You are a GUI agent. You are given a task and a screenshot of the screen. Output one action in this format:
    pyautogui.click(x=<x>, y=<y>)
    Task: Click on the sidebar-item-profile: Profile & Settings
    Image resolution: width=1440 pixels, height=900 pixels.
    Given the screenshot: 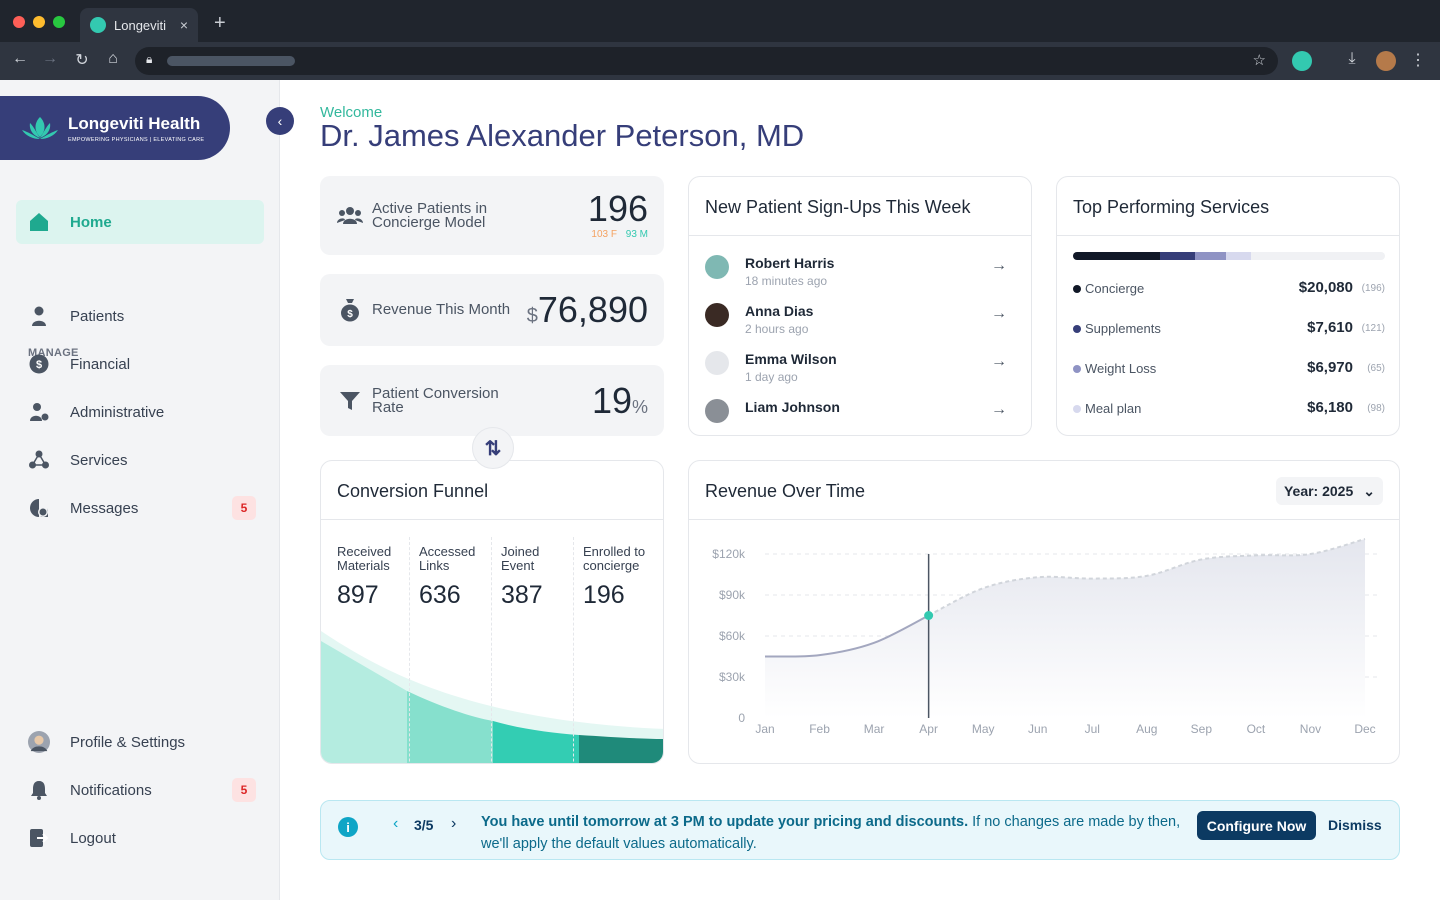 What is the action you would take?
    pyautogui.click(x=140, y=742)
    